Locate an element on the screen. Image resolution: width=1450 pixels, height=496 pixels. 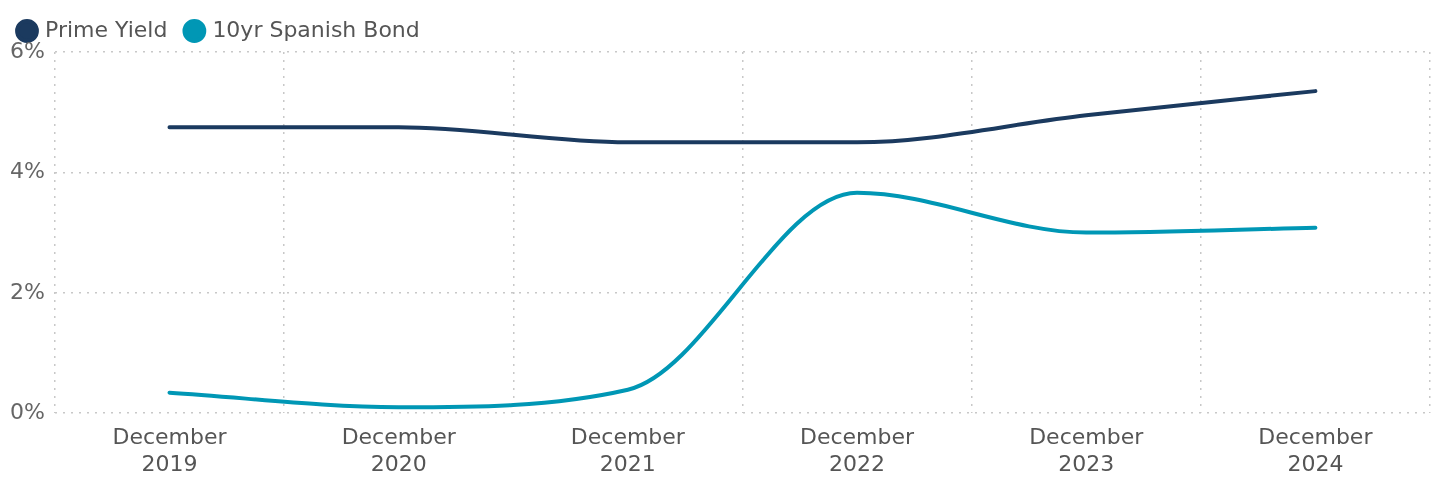
legend-label: Prime Yield is located at coordinates (106, 29).